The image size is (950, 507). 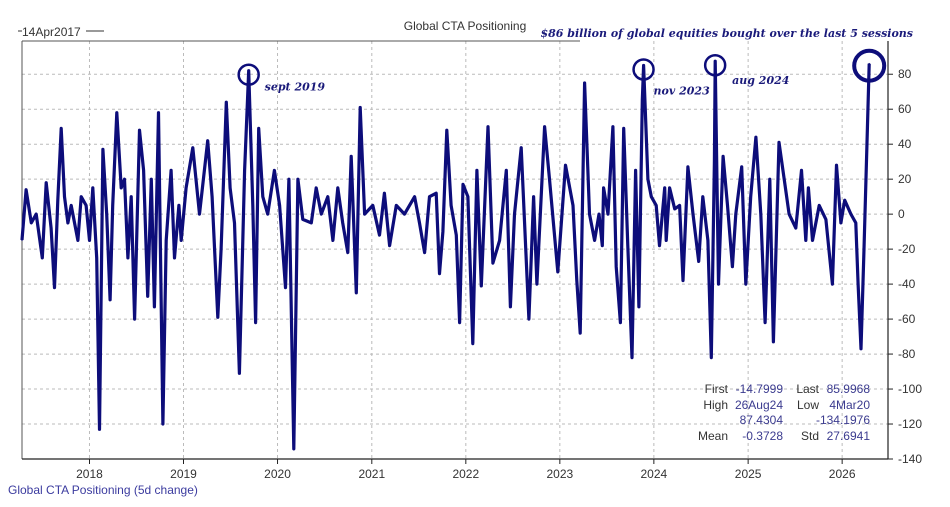 What do you see at coordinates (849, 405) in the screenshot?
I see `stat-low-date: 4Mar20` at bounding box center [849, 405].